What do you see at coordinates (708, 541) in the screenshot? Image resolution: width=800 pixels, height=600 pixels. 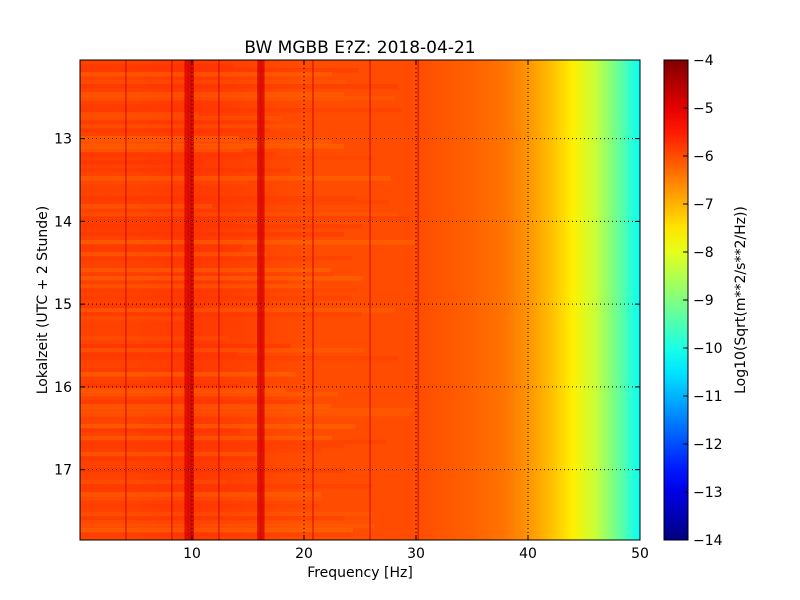 I see `colorbar-tick-label: −14` at bounding box center [708, 541].